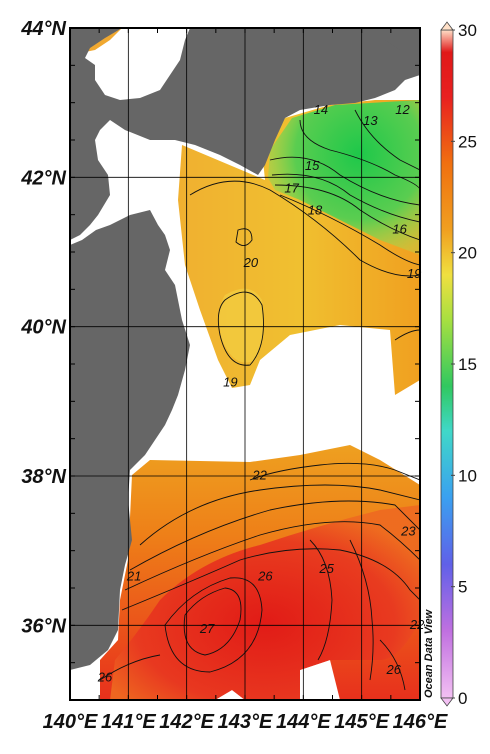 The image size is (490, 754). Describe the element at coordinates (303, 722) in the screenshot. I see `x-tick-label: 144°E` at that location.